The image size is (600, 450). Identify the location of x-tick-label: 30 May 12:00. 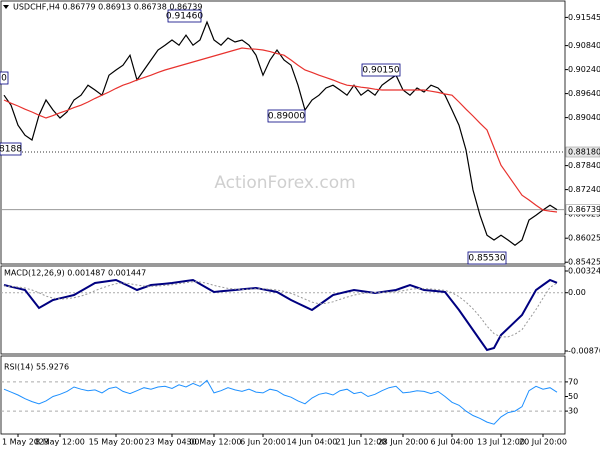
(214, 442).